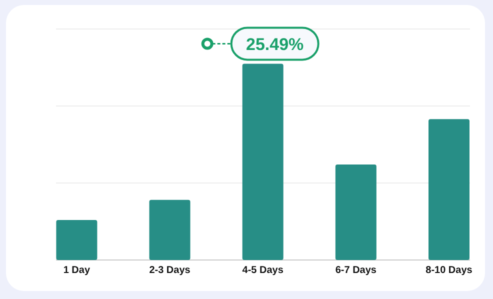 The height and width of the screenshot is (299, 493). What do you see at coordinates (263, 270) in the screenshot?
I see `x-tick-label: 4-5 Days` at bounding box center [263, 270].